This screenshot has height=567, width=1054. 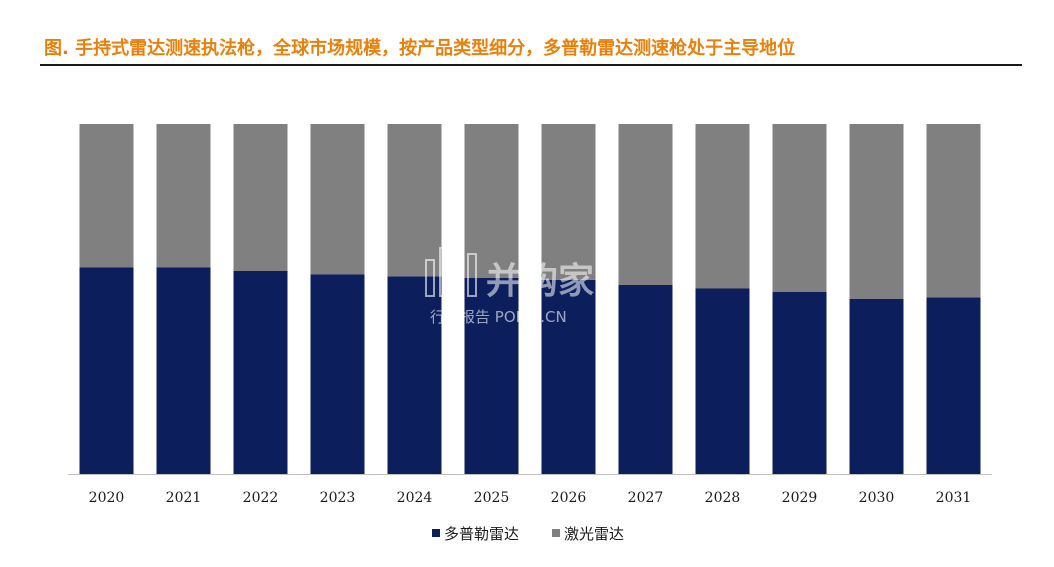 I want to click on x-tick-label: 2030, so click(x=877, y=498).